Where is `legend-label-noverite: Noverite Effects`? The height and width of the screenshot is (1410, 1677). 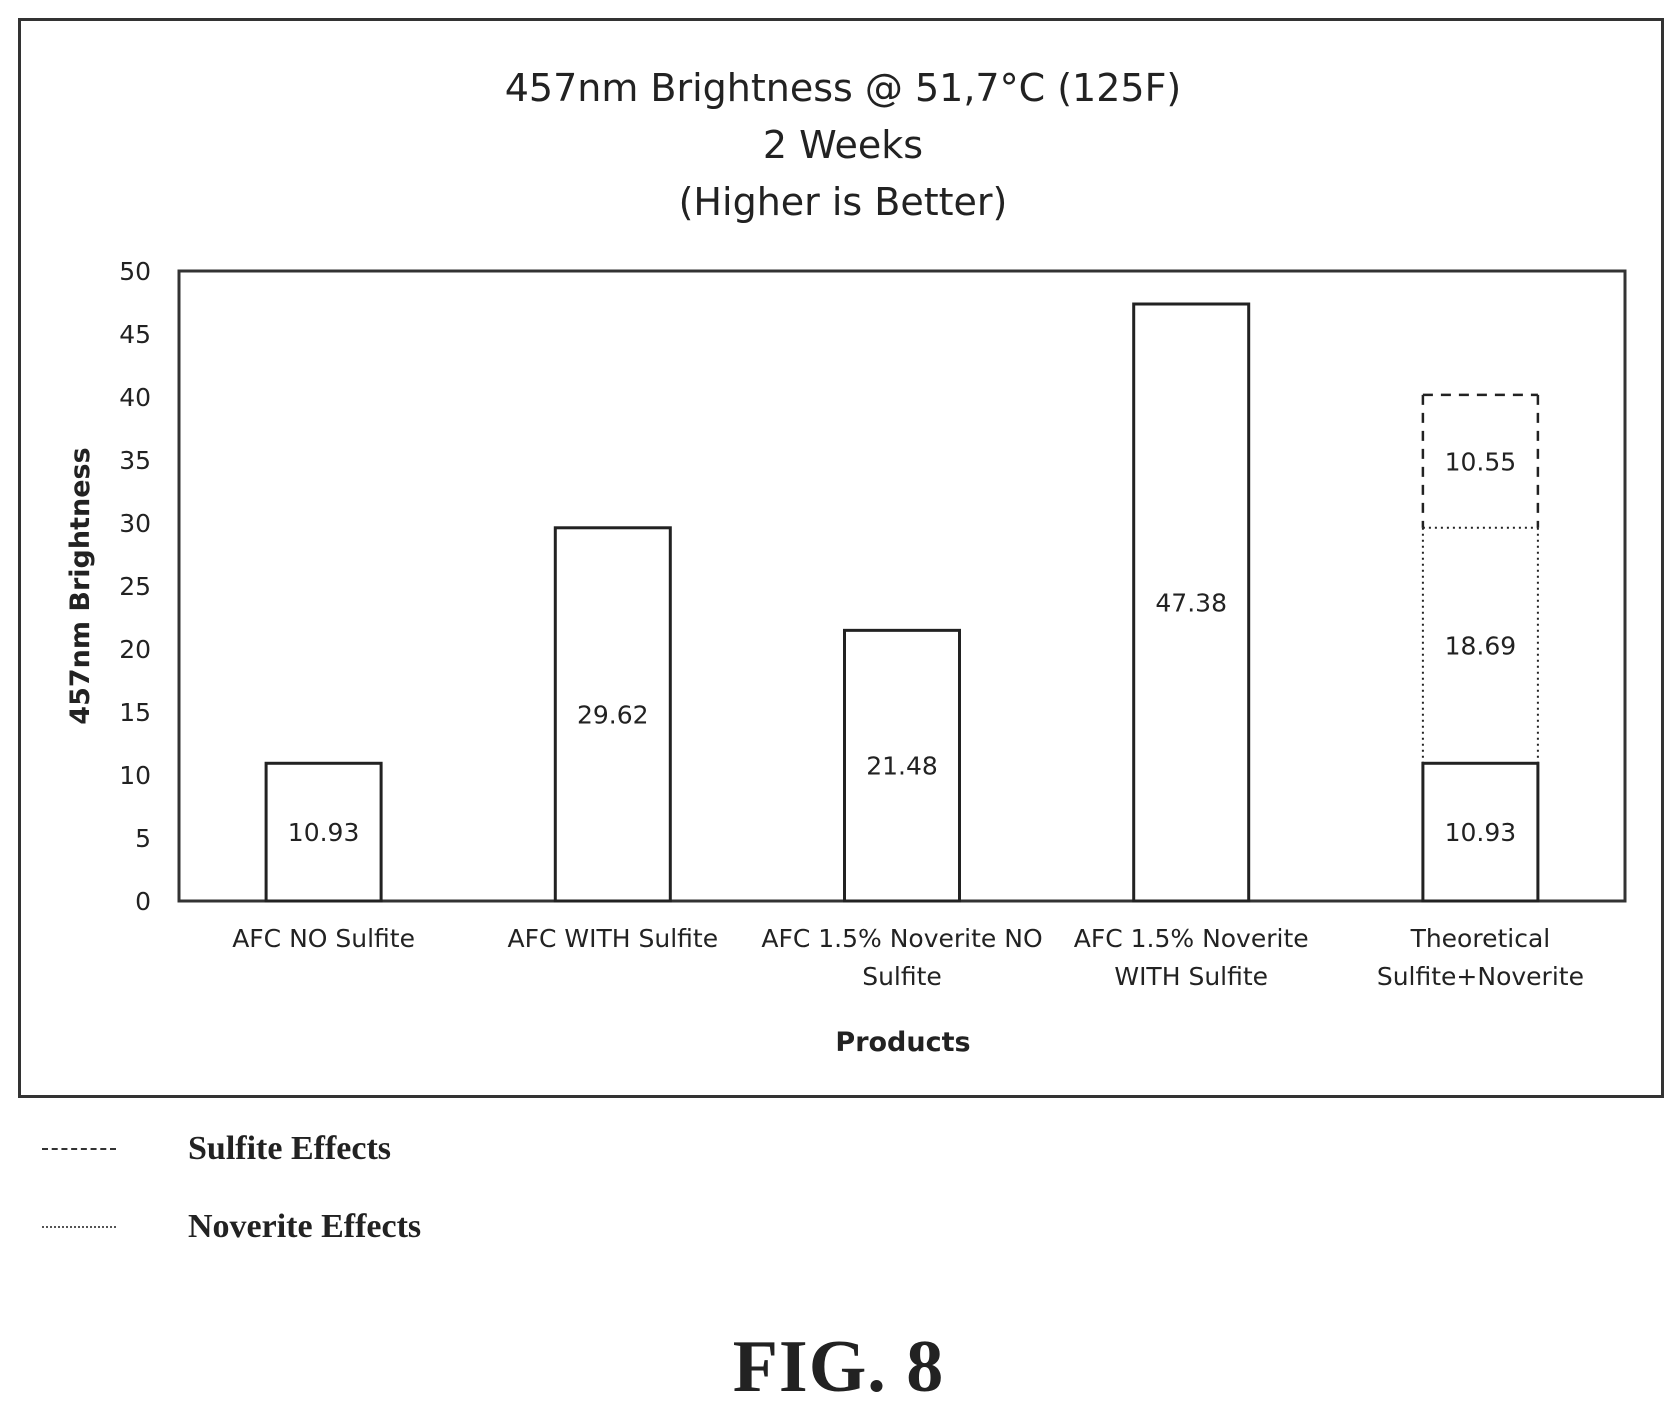 legend-label-noverite: Noverite Effects is located at coordinates (304, 1227).